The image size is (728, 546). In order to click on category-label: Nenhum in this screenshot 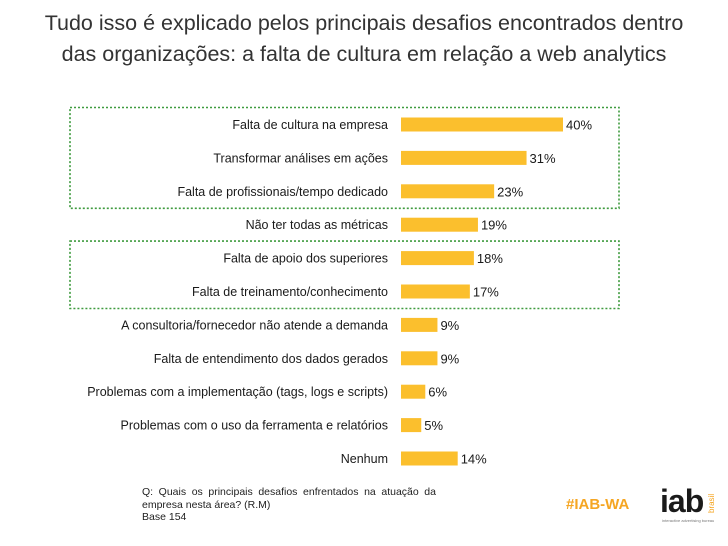, I will do `click(364, 459)`.